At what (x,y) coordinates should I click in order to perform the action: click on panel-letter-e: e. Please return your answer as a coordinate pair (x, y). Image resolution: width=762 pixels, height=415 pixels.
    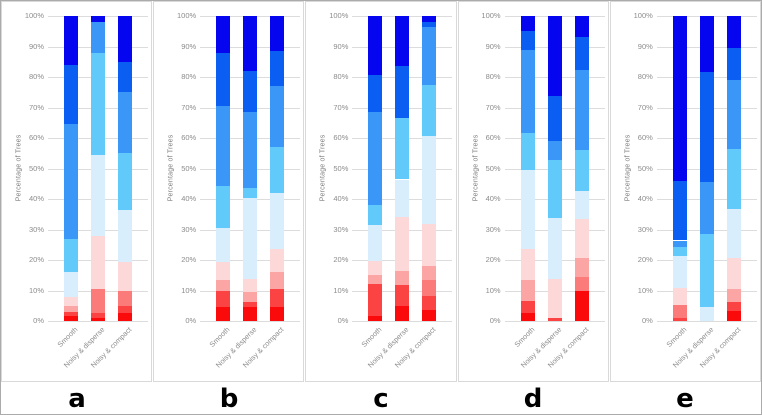
    Looking at the image, I should click on (685, 398).